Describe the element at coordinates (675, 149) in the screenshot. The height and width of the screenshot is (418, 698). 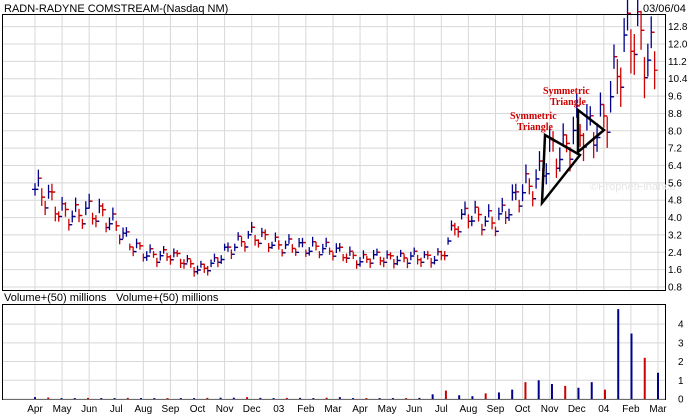
I see `price-tick-label: 7.2` at that location.